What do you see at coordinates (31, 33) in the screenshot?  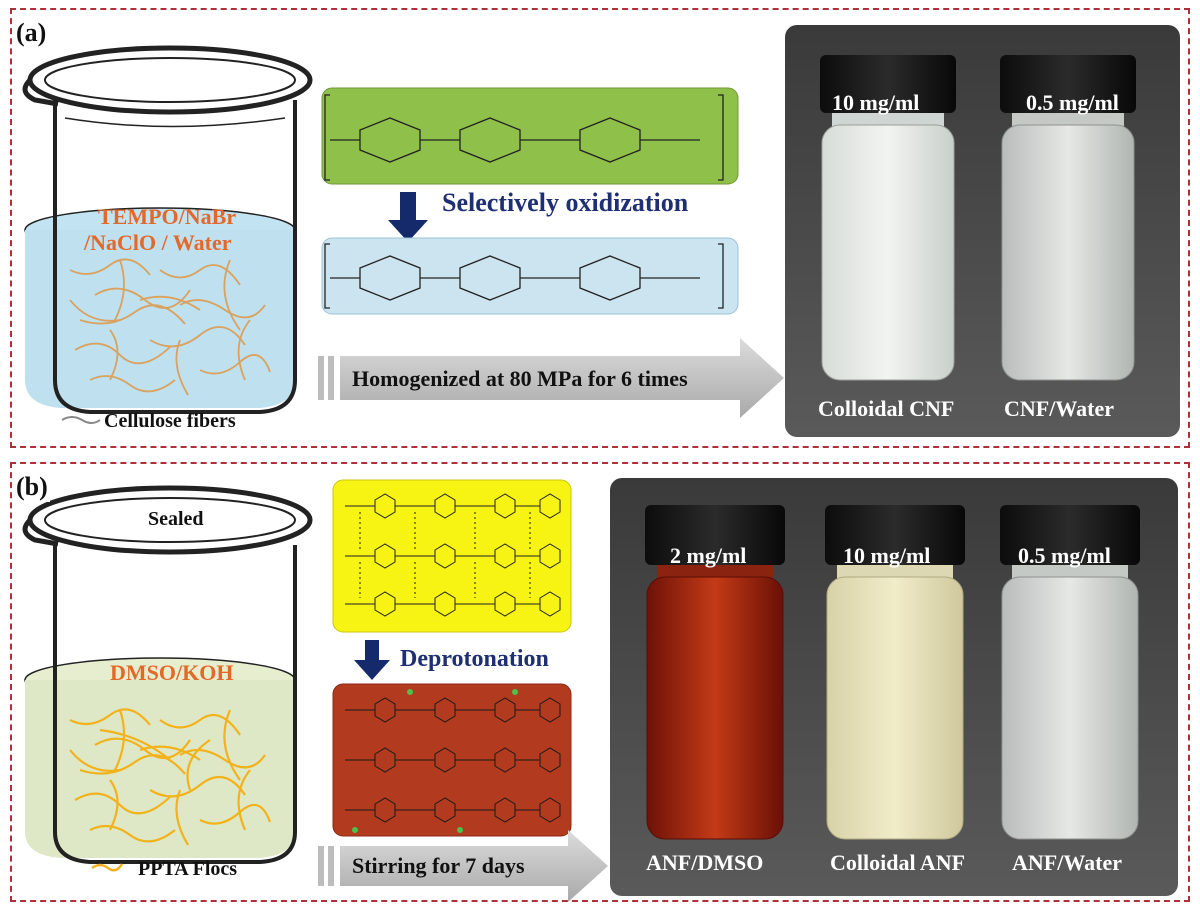 I see `panel-a-label: (a)` at bounding box center [31, 33].